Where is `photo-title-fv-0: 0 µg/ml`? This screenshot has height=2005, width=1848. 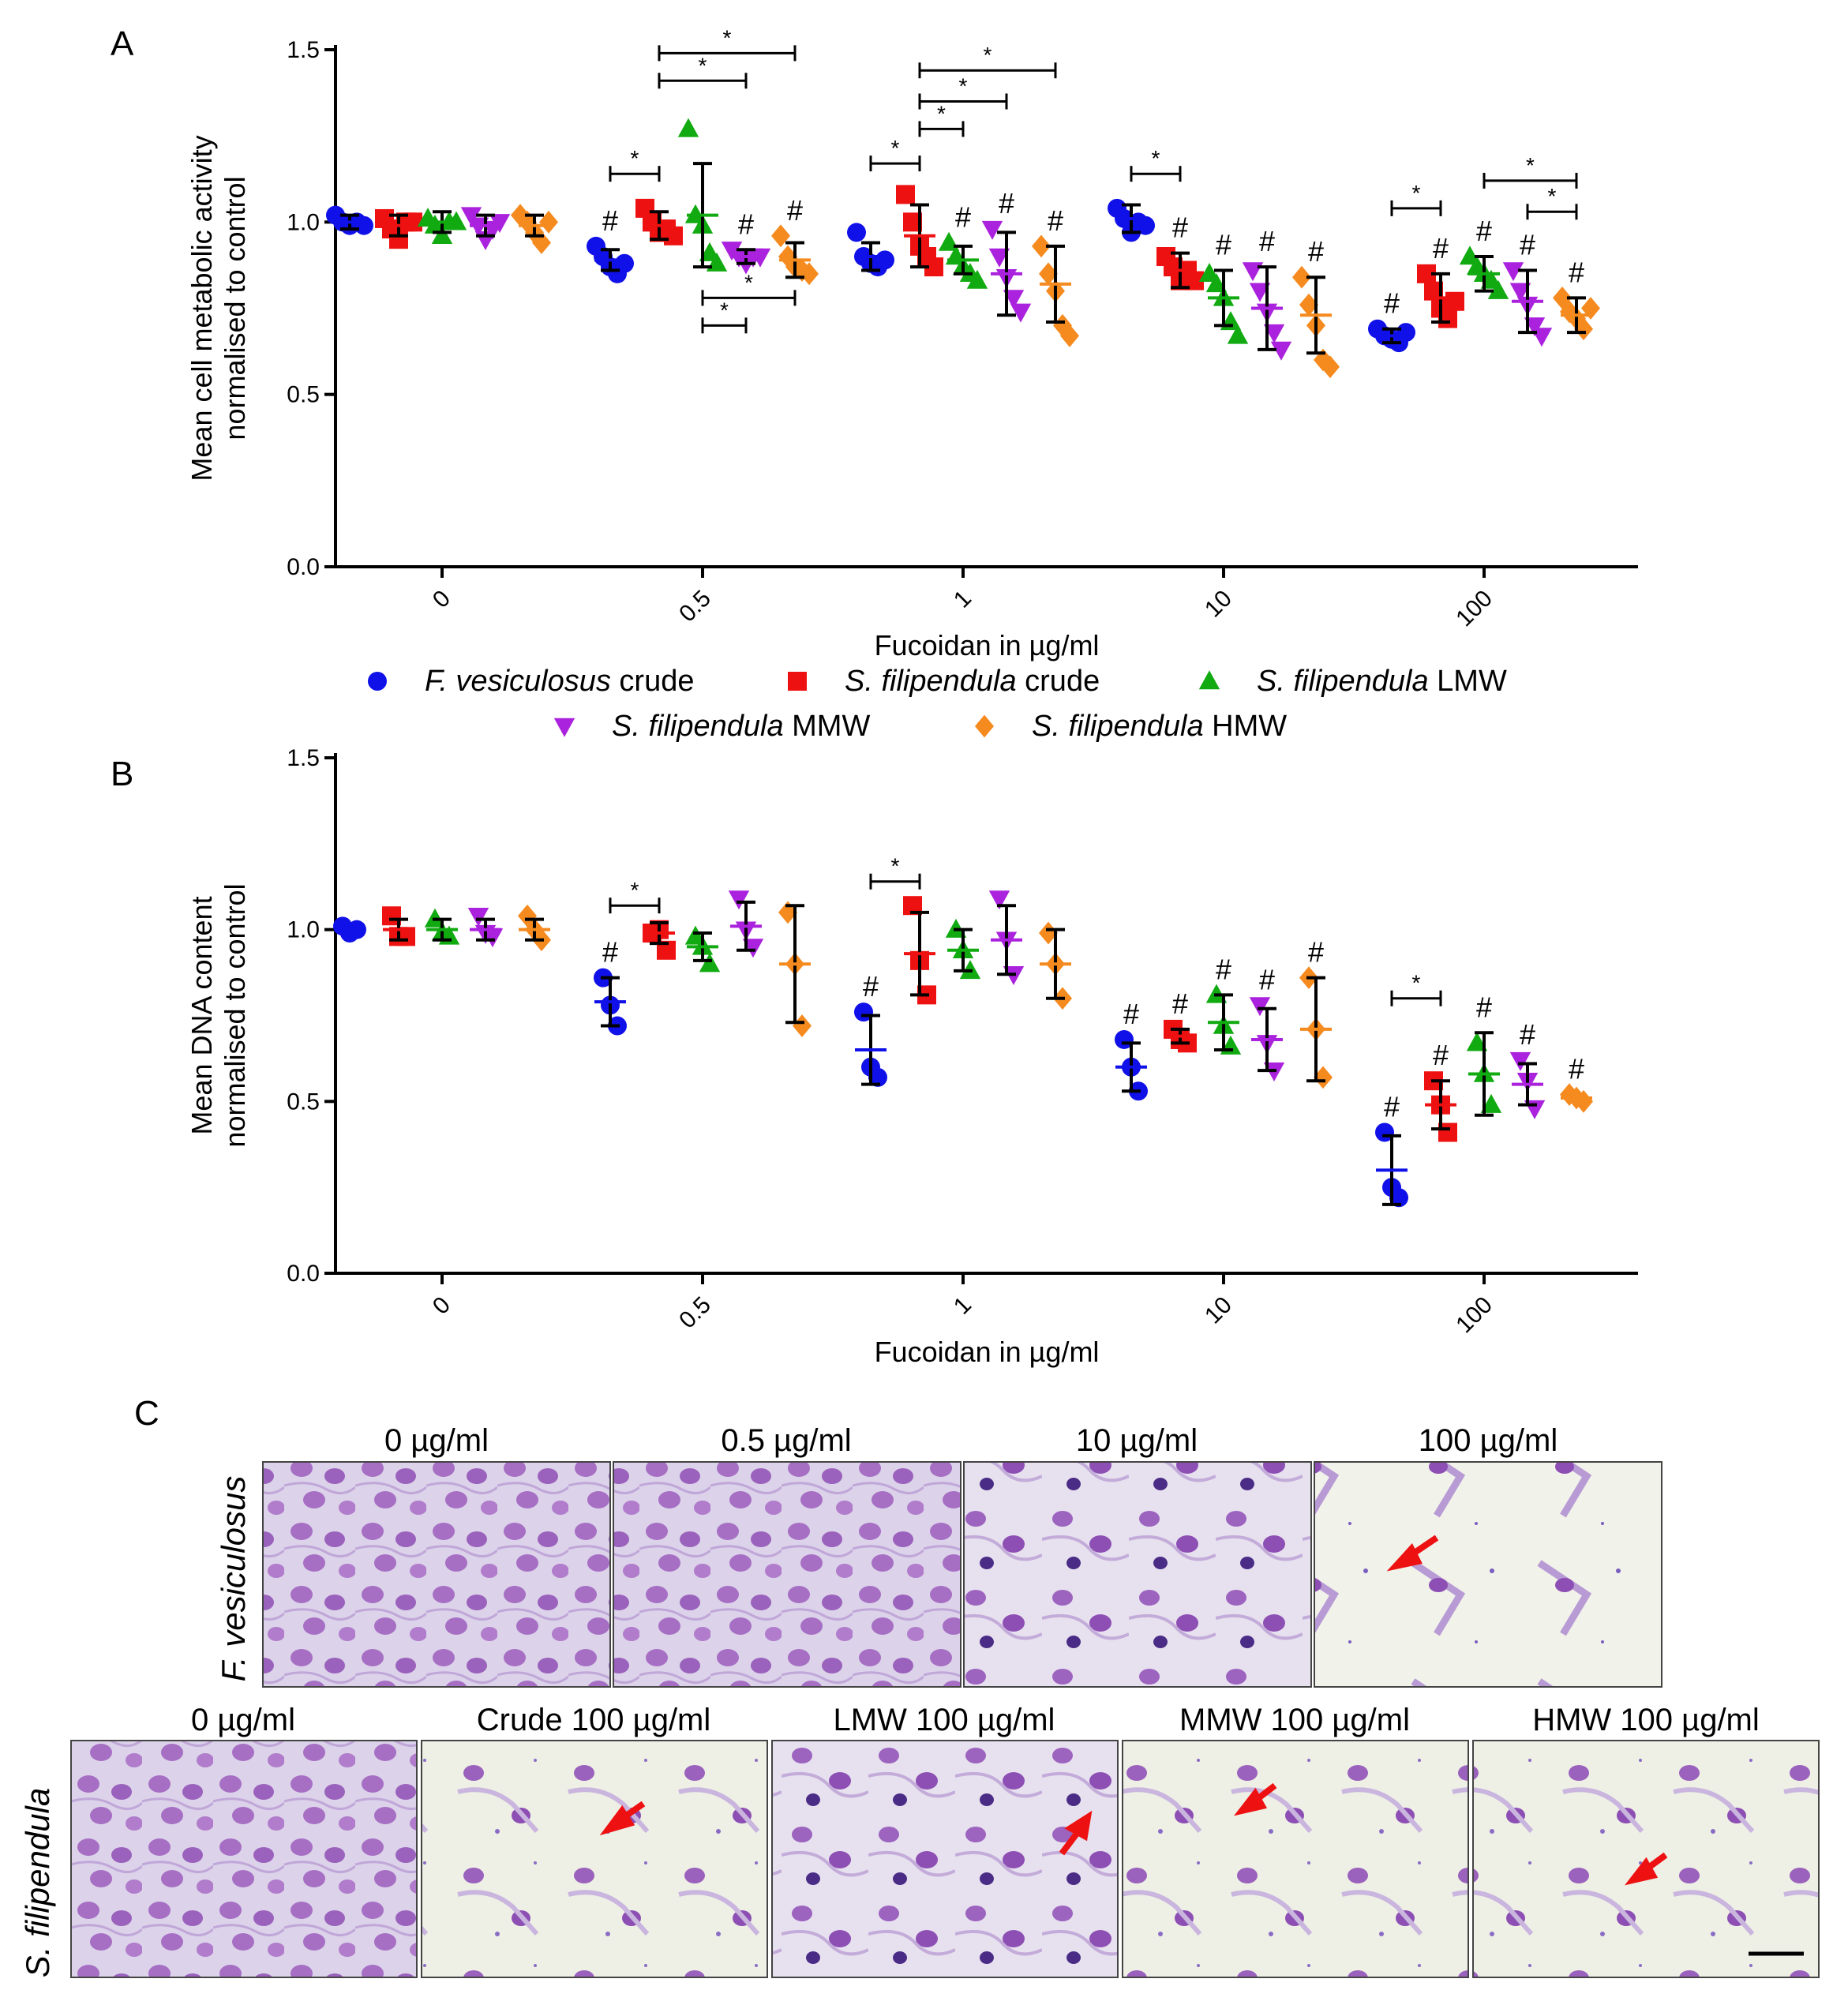
photo-title-fv-0: 0 µg/ml is located at coordinates (436, 1440).